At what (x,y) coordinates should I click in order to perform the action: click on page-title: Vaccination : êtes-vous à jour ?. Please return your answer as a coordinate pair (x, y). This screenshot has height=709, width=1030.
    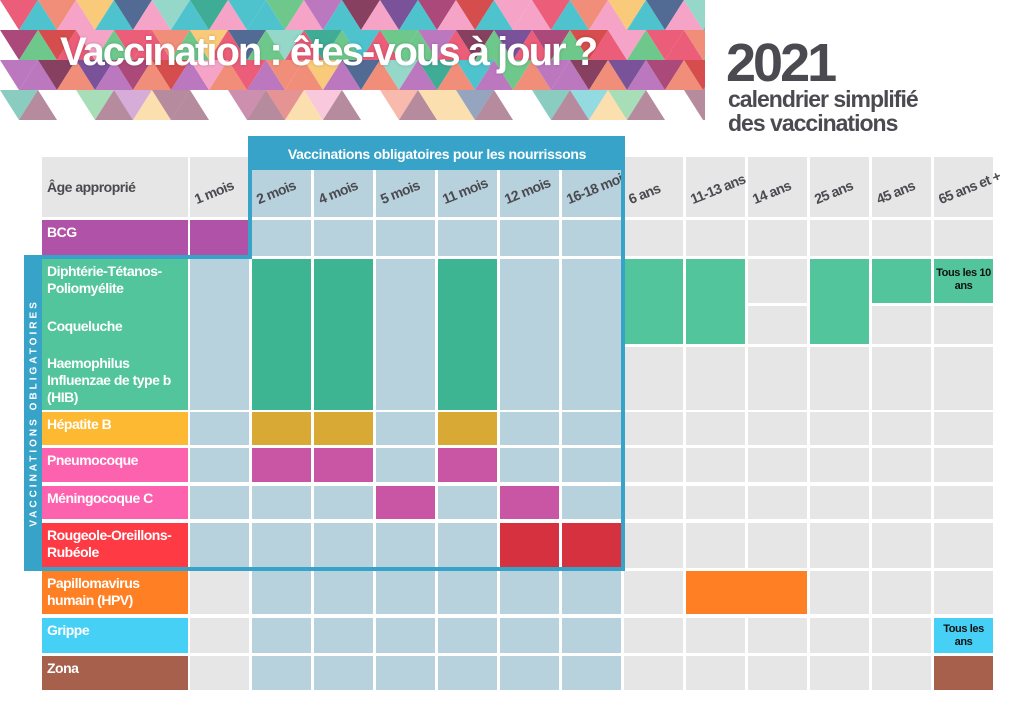
    Looking at the image, I should click on (329, 52).